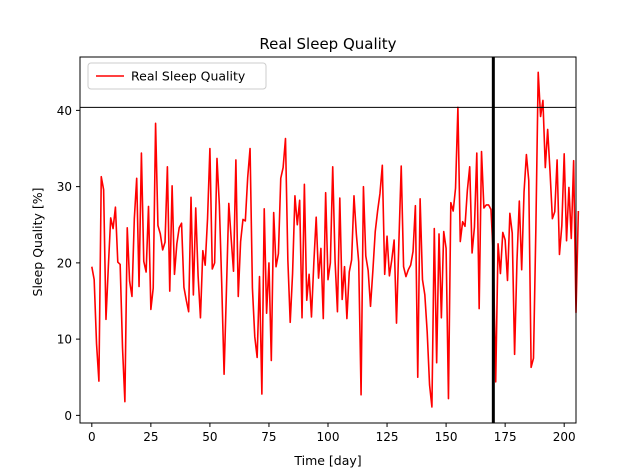  What do you see at coordinates (327, 460) in the screenshot?
I see `x-axis-label: Time [day]` at bounding box center [327, 460].